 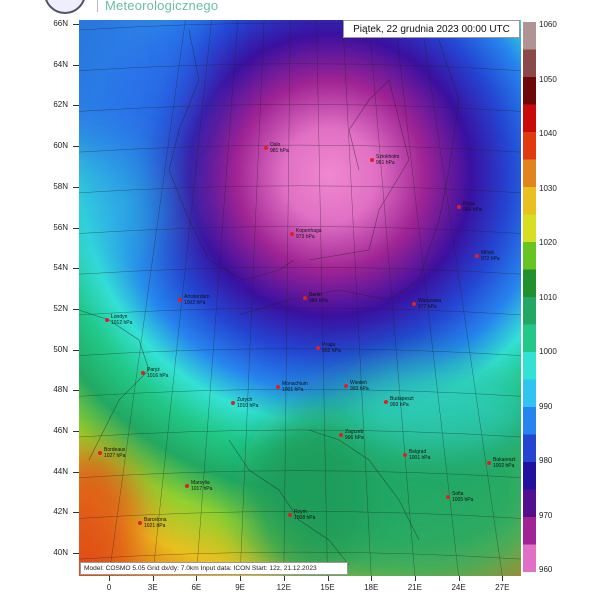 I want to click on city-pressure: 961 hPa, so click(x=385, y=162).